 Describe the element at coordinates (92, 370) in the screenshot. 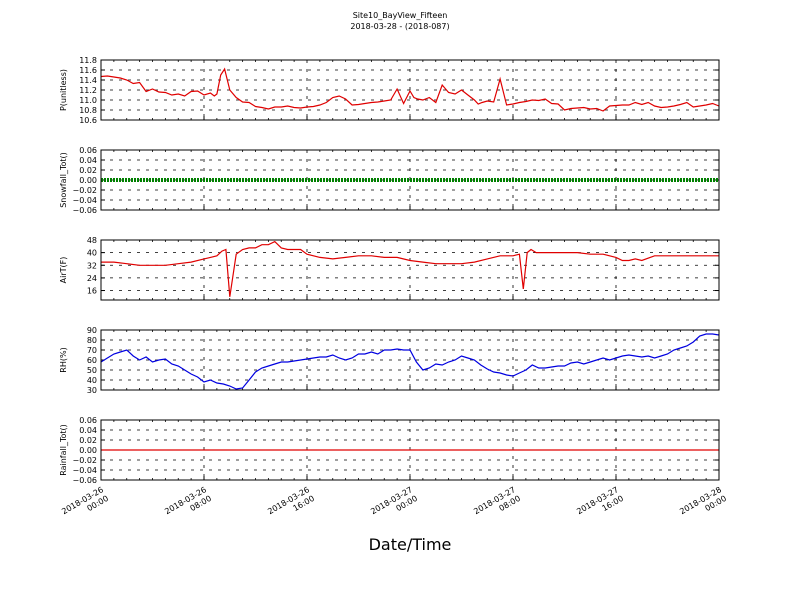

I see `y-tick-label: 50` at that location.